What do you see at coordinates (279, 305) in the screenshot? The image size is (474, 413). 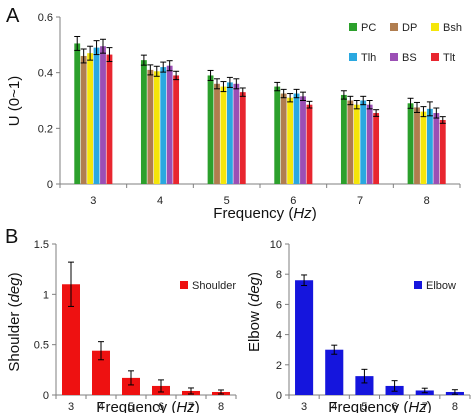 I see `panel-b-elbow-ytick-label: 6` at bounding box center [279, 305].